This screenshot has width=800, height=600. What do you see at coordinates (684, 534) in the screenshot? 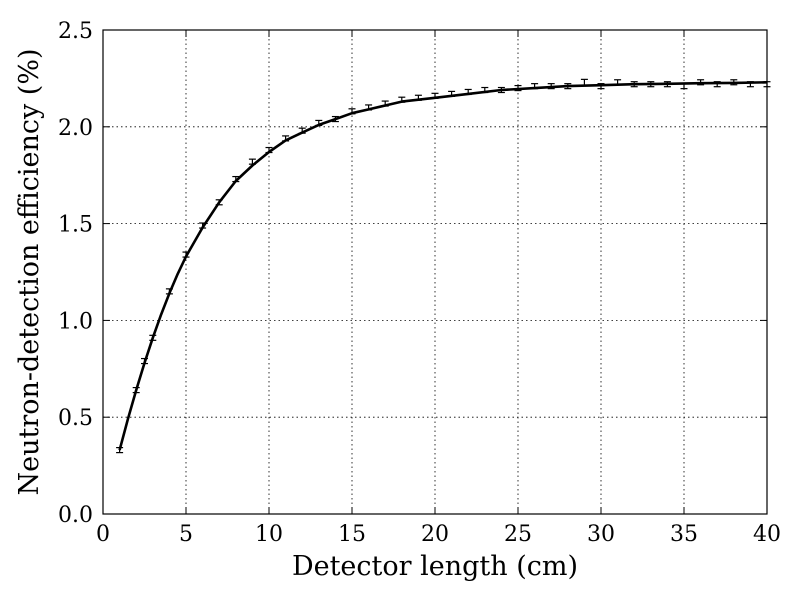
I see `x-tick-label: 35` at bounding box center [684, 534].